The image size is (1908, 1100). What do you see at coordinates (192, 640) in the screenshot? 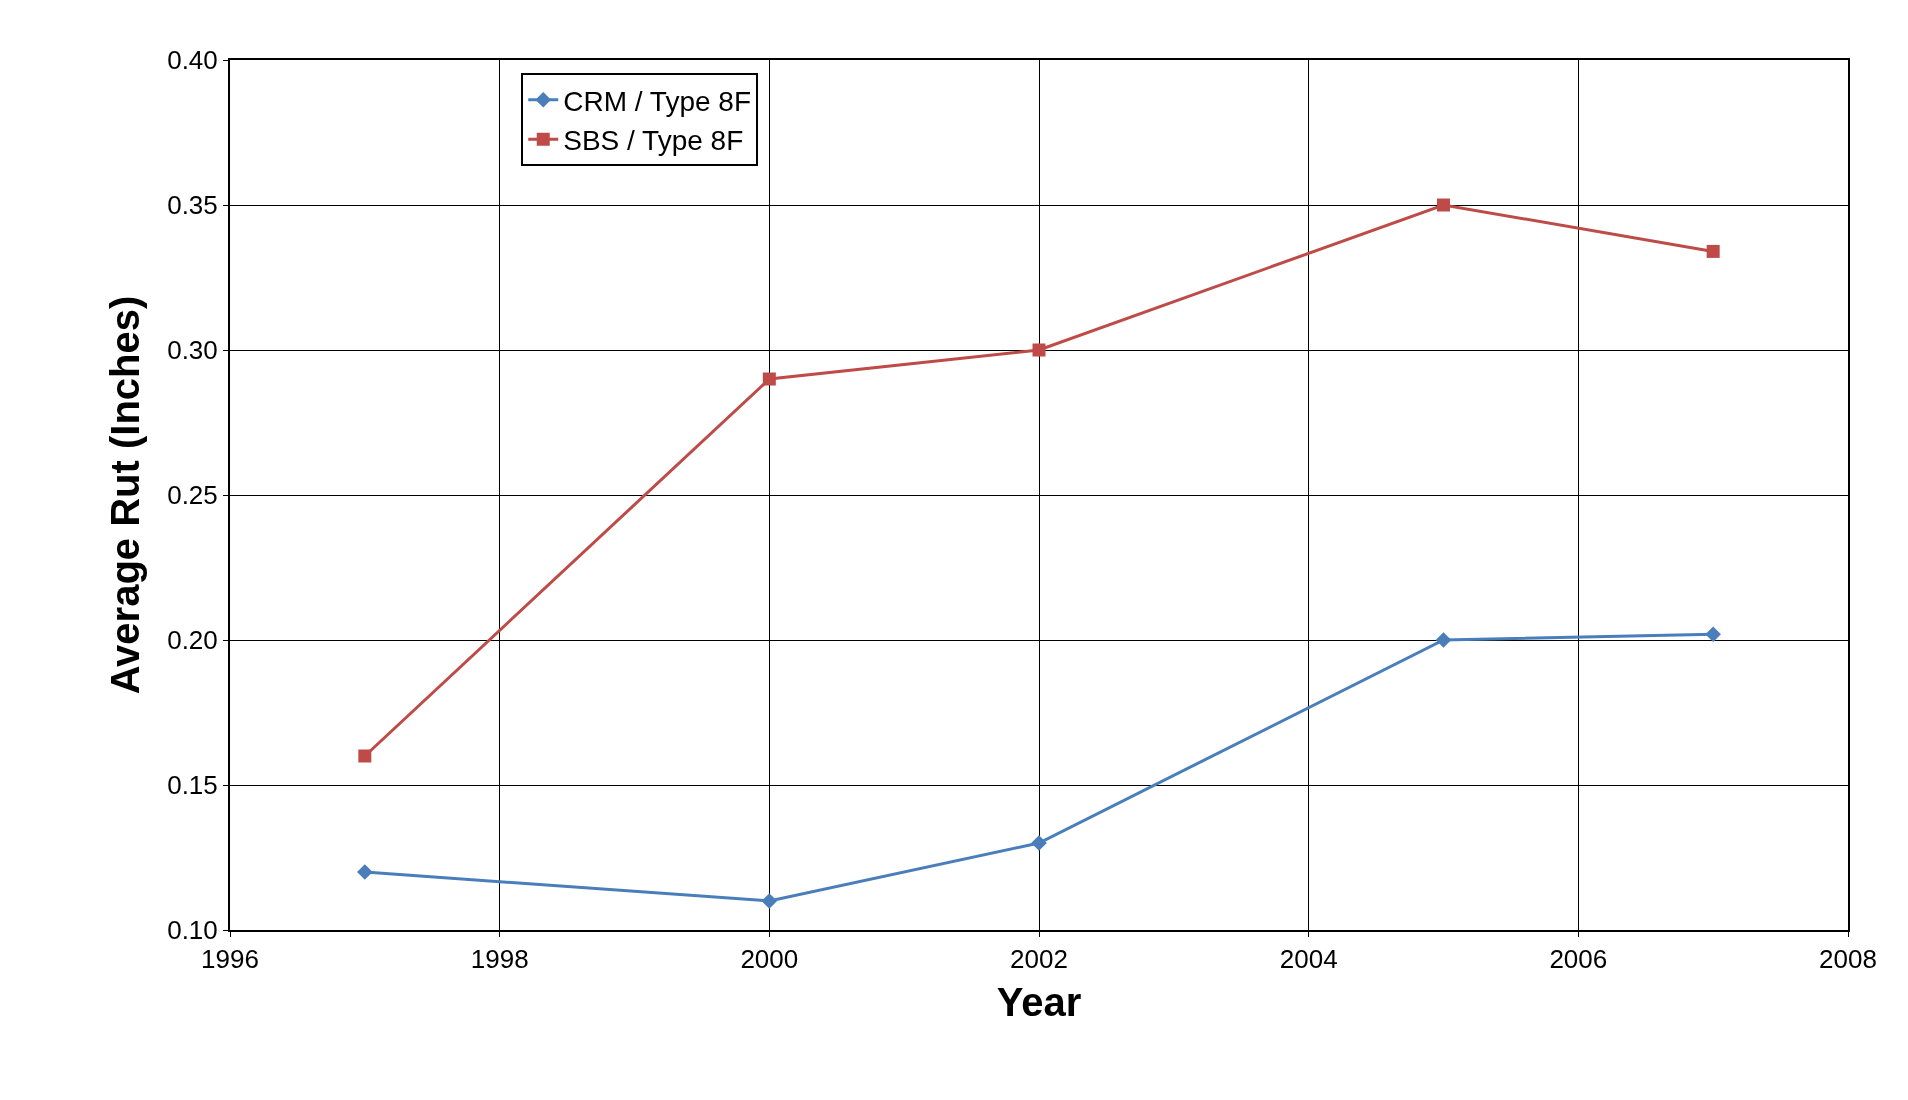
I see `y-tick-label: 0.20` at bounding box center [192, 640].